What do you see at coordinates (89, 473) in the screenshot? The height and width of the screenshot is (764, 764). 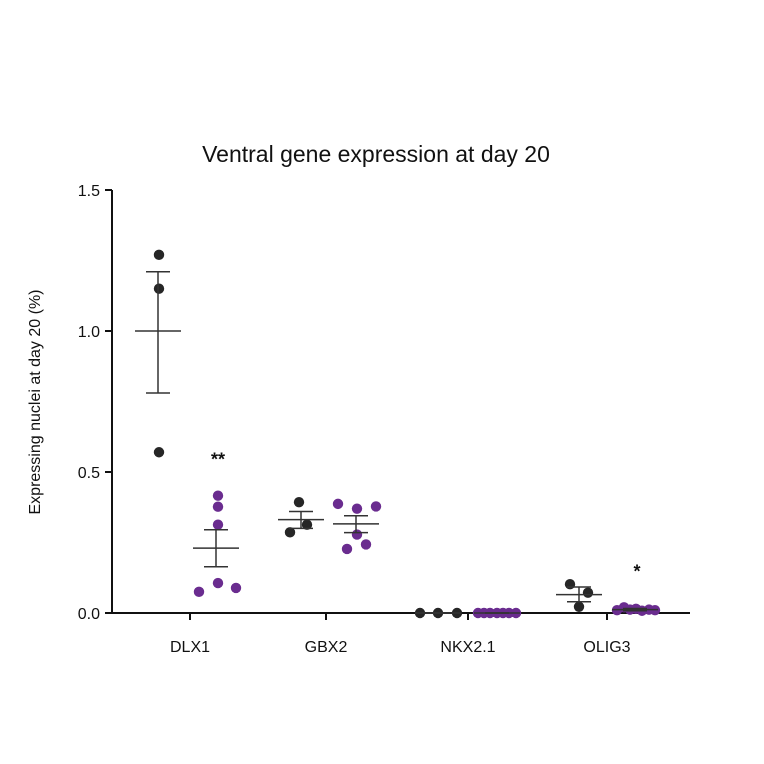 I see `y-tick-label: 0.5` at bounding box center [89, 473].